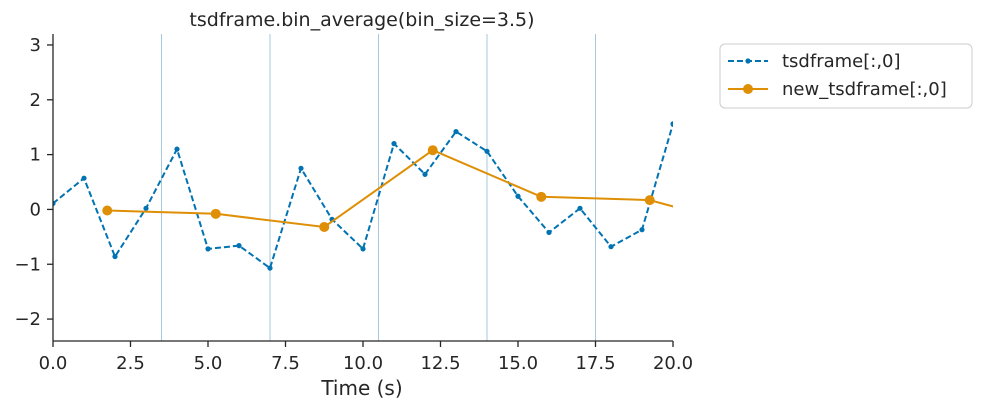 The height and width of the screenshot is (410, 982). I want to click on x-tick-label: 7.5, so click(285, 363).